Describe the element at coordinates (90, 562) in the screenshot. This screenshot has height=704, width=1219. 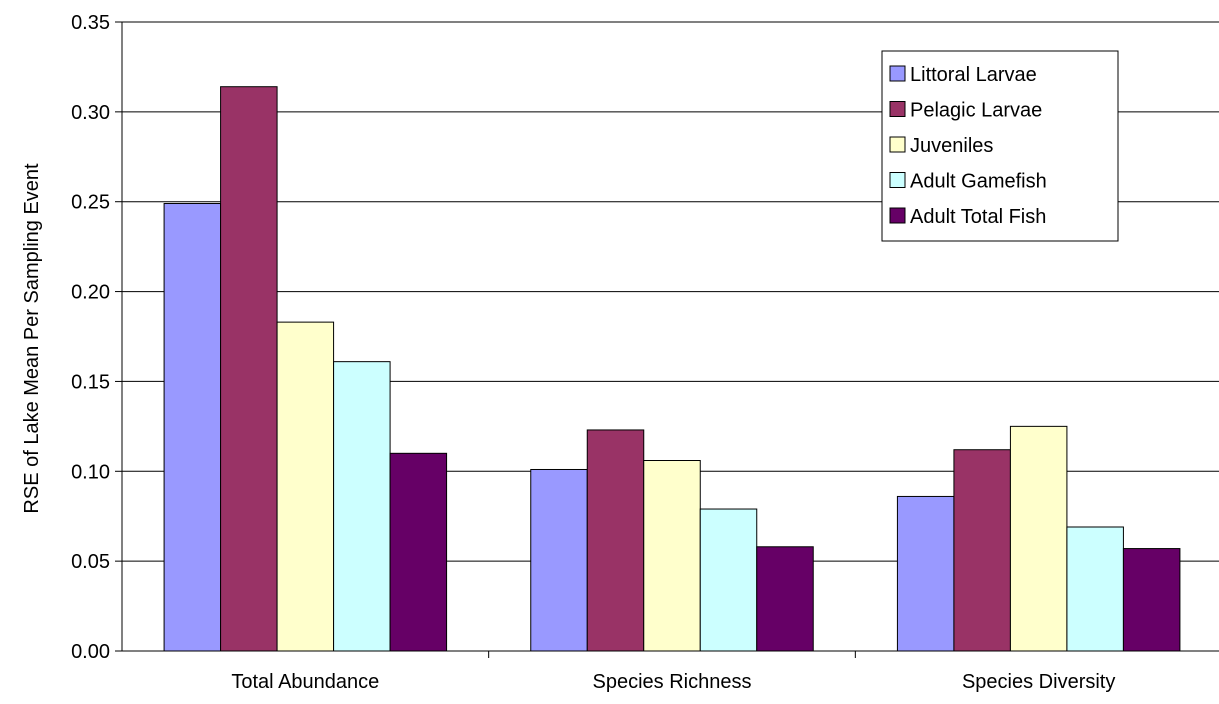
I see `y-tick-label: 0.05` at that location.